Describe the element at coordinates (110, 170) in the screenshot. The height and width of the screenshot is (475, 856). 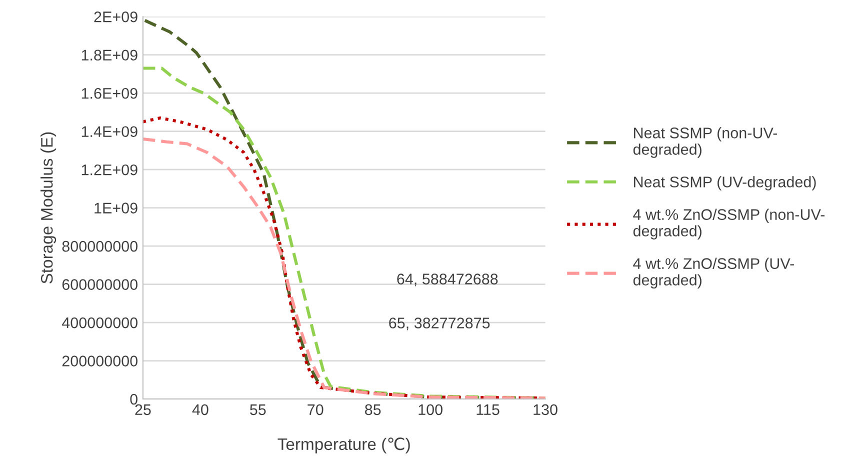
I see `y-tick-label: 1.2E+09` at that location.